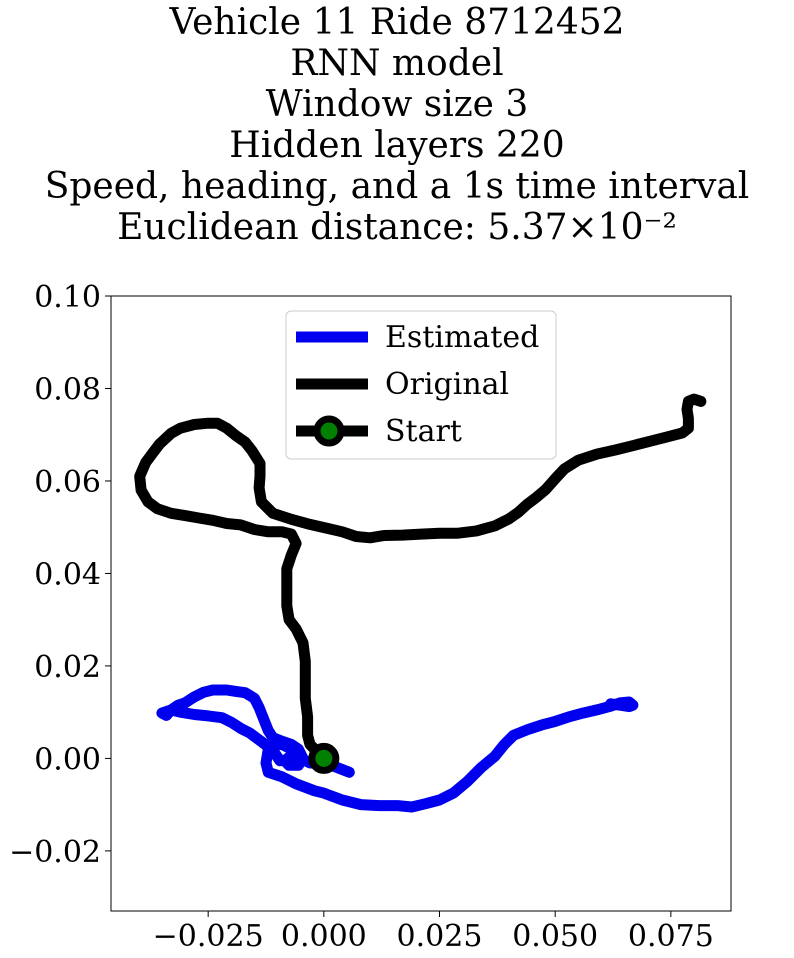  I want to click on title-line-hidden: Hidden layers 220, so click(397, 145).